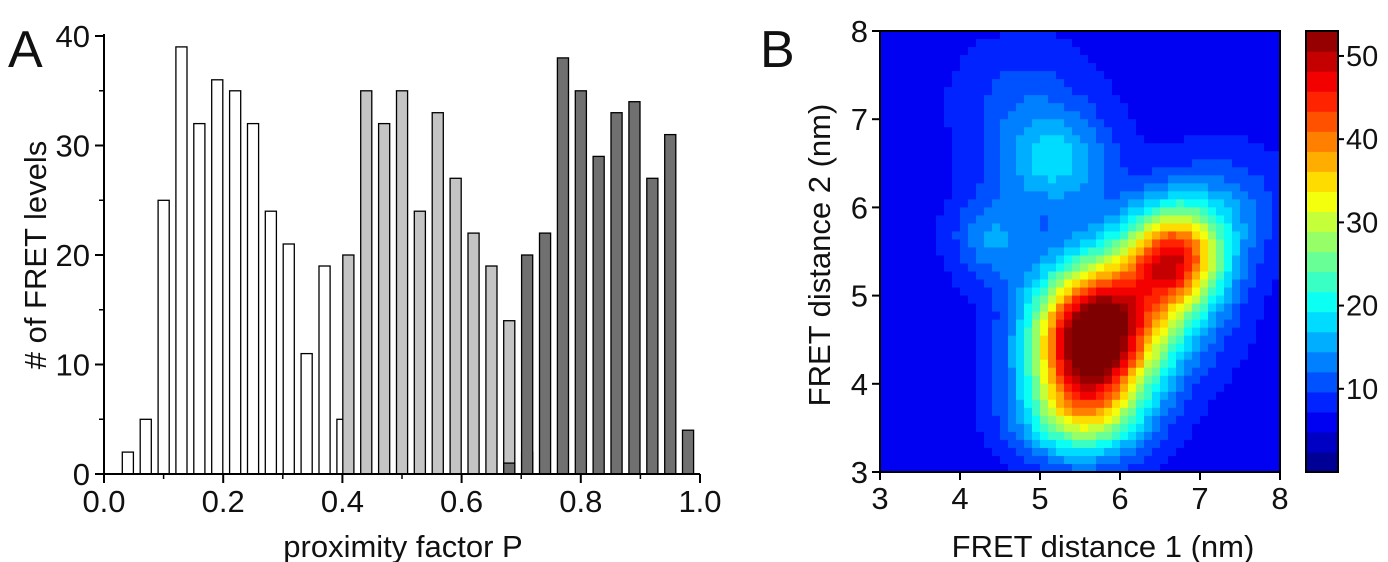 The image size is (1388, 562). I want to click on histogram-bar, so click(473, 353).